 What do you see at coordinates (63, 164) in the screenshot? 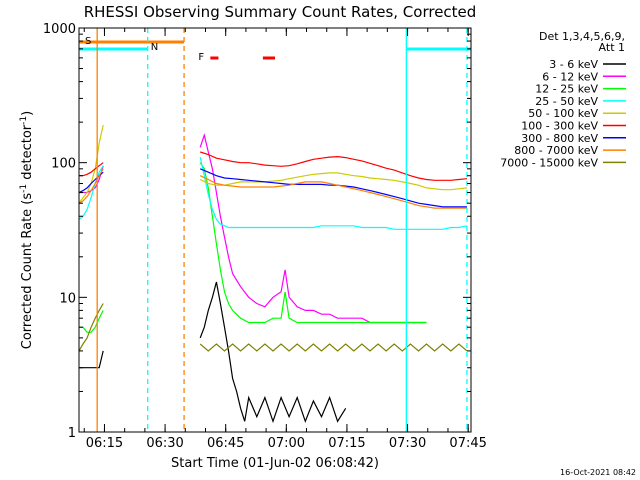
I see `y-tick-label-100: 100` at bounding box center [63, 164].